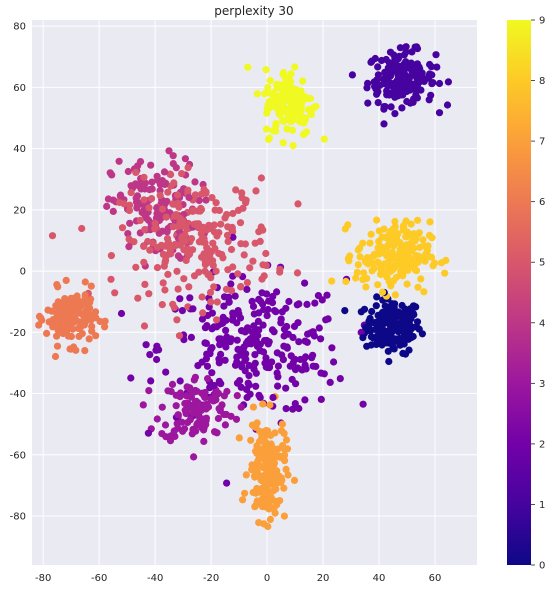 The height and width of the screenshot is (593, 552). What do you see at coordinates (99, 578) in the screenshot?
I see `x-tick-label: -60` at bounding box center [99, 578].